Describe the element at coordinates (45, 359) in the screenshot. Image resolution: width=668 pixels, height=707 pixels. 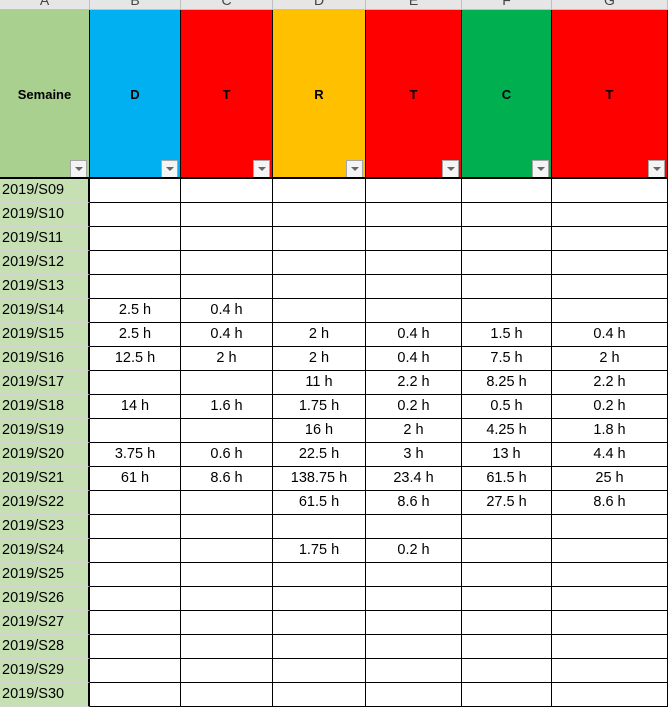
I see `week-cell: 2019/S16` at that location.